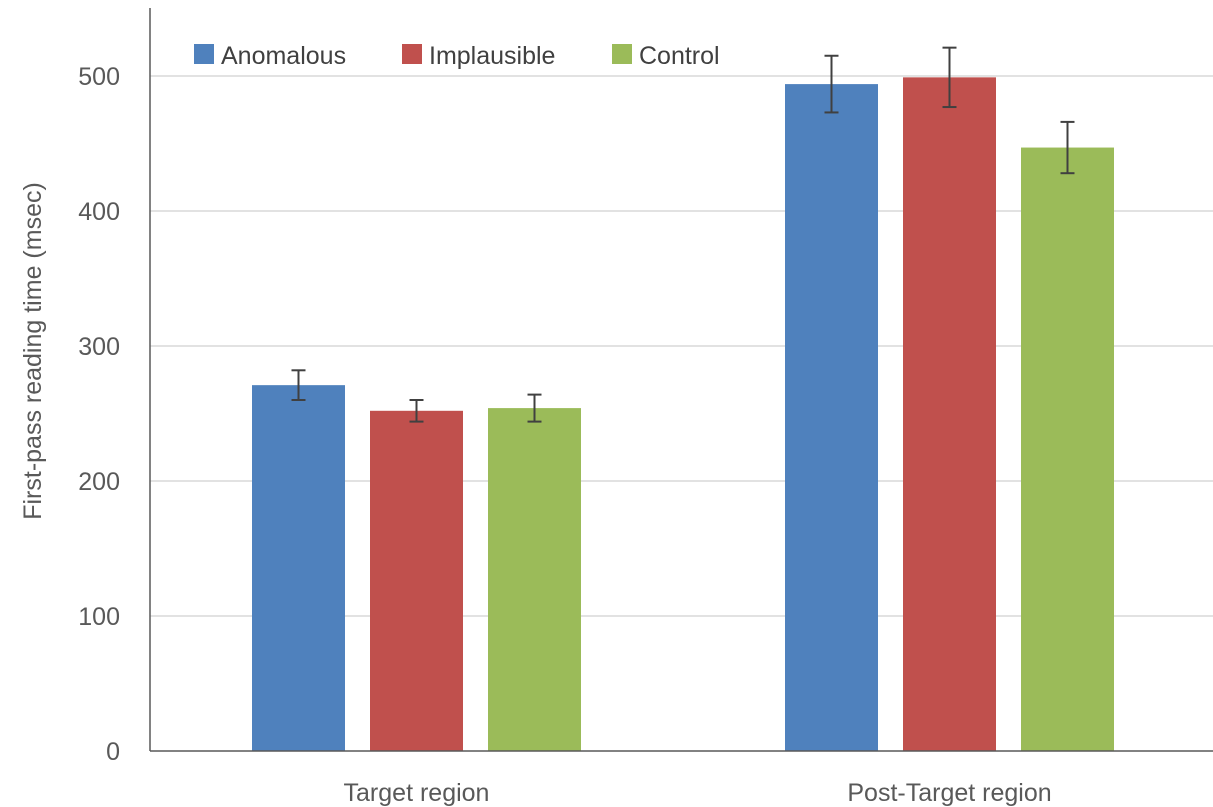  I want to click on y-tick-label: 0, so click(113, 752).